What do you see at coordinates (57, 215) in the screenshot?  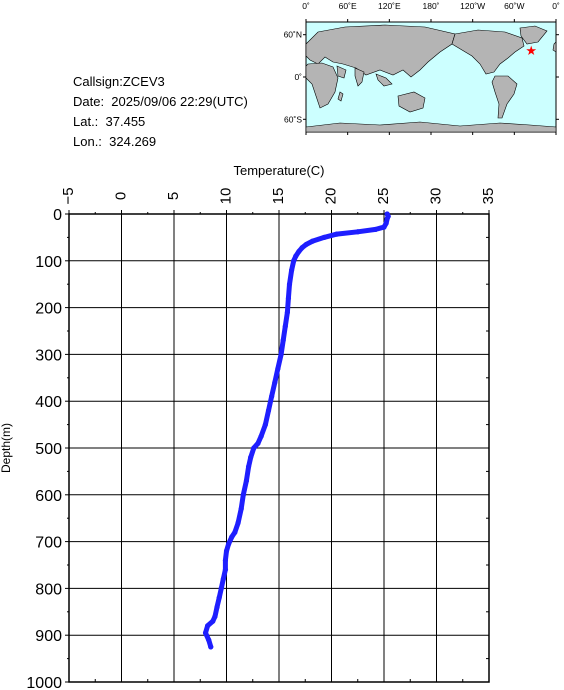 I see `y-tick-label: 0` at bounding box center [57, 215].